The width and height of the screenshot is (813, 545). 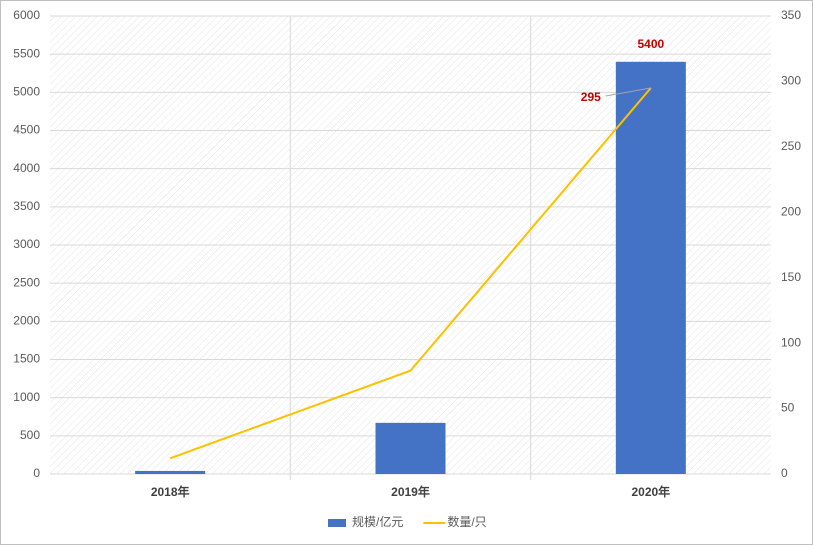 What do you see at coordinates (377, 521) in the screenshot?
I see `legend-label: 规模/亿元` at bounding box center [377, 521].